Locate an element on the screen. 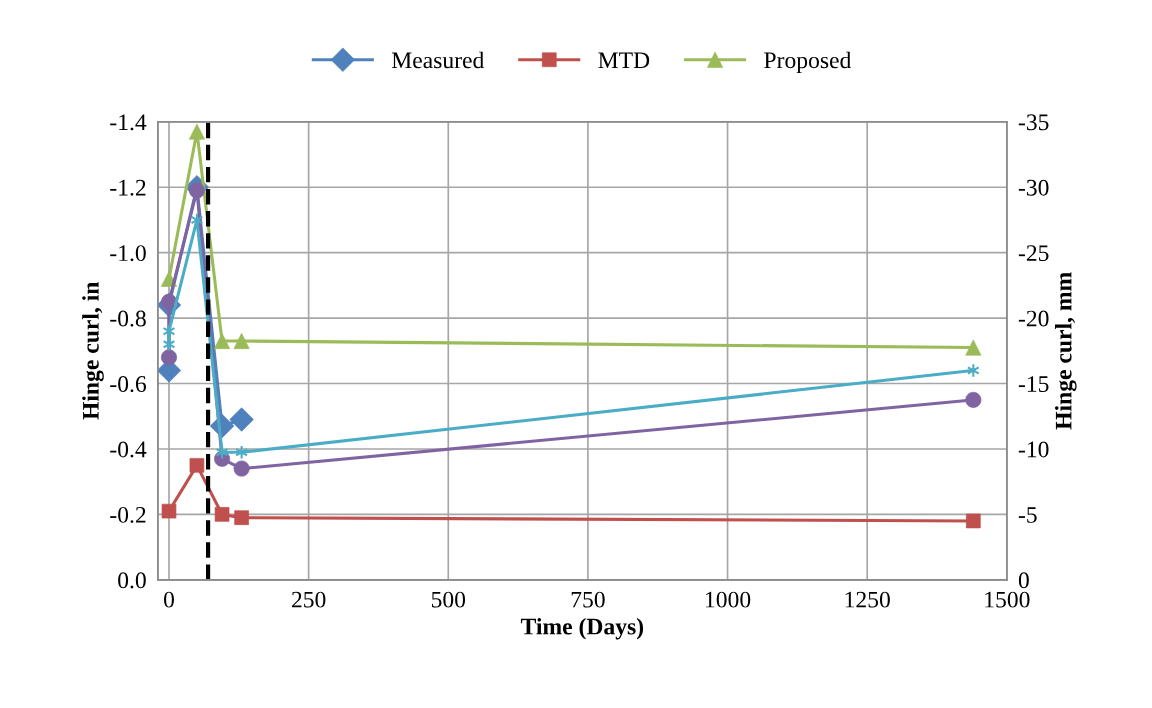 This screenshot has height=708, width=1152. y-tick-label: -0.8 is located at coordinates (128, 318).